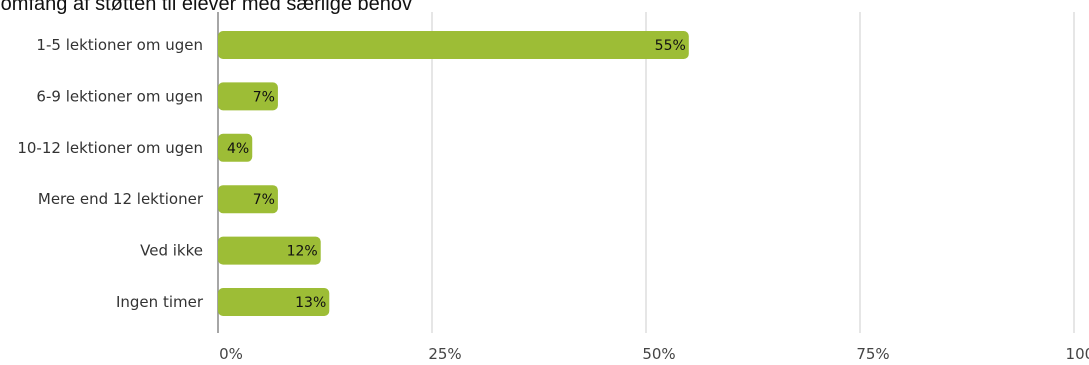 Image resolution: width=1089 pixels, height=365 pixels. What do you see at coordinates (121, 199) in the screenshot?
I see `category-label: Mere end 12 lektioner` at bounding box center [121, 199].